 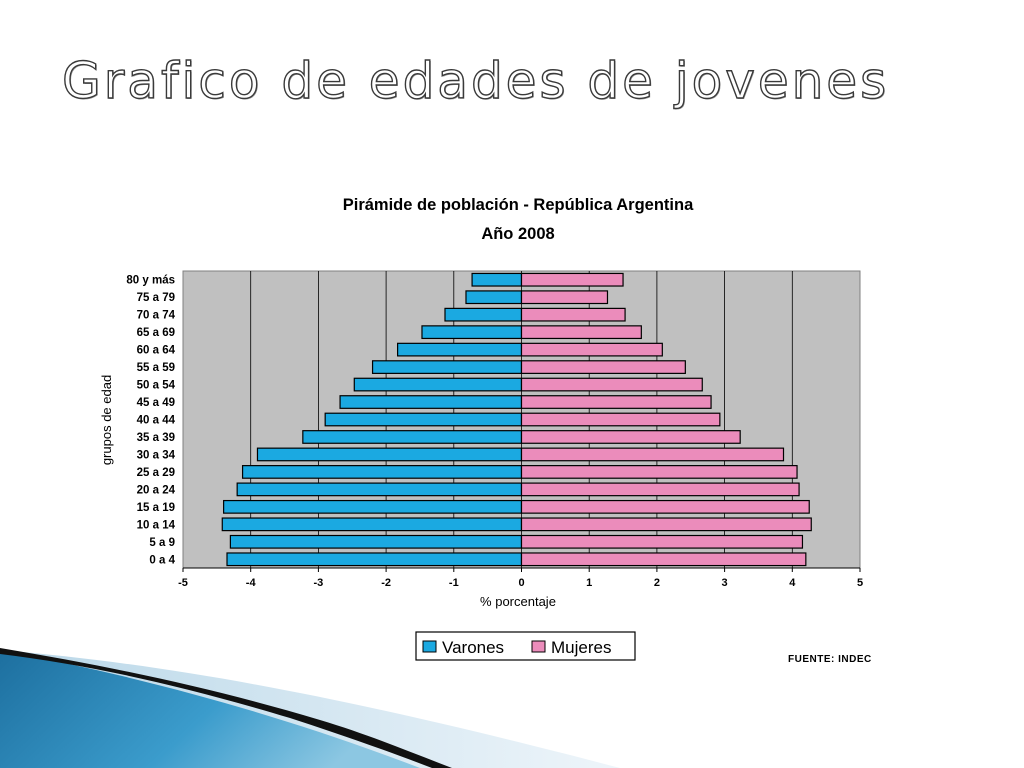 What do you see at coordinates (156, 368) in the screenshot?
I see `y-category-label: 55 a 59` at bounding box center [156, 368].